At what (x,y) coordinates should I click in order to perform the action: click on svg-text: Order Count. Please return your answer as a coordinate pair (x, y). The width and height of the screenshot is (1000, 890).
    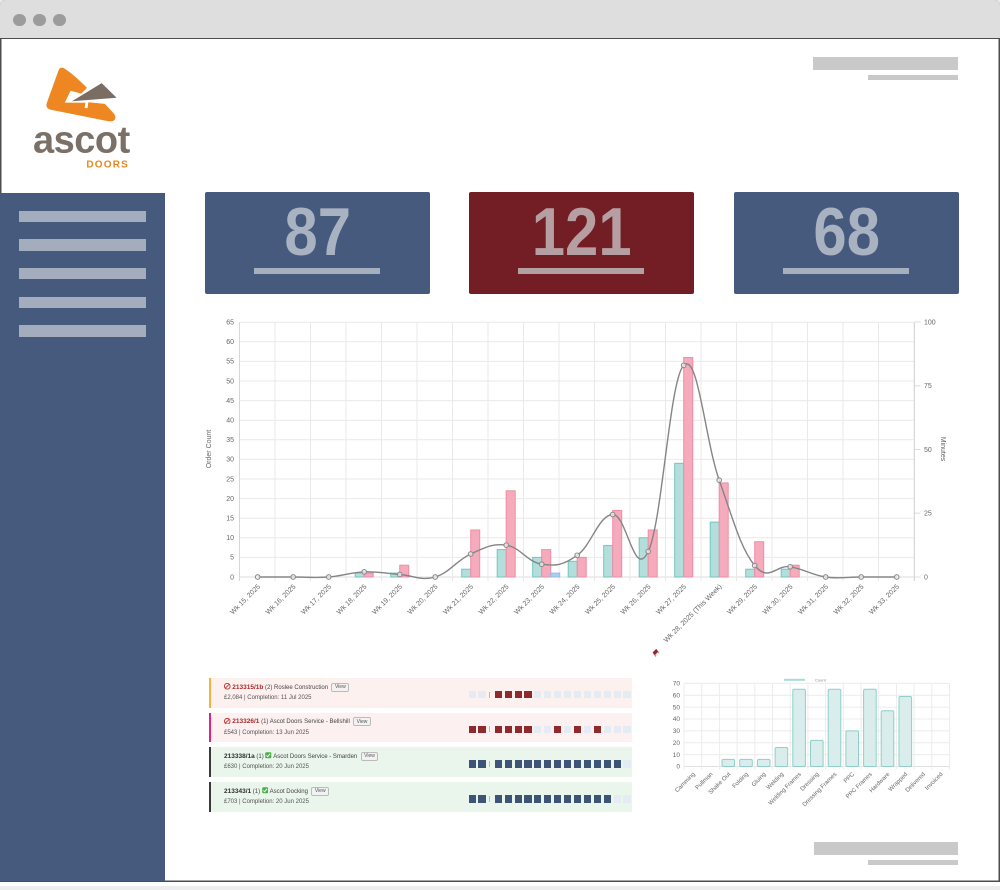
    Looking at the image, I should click on (209, 449).